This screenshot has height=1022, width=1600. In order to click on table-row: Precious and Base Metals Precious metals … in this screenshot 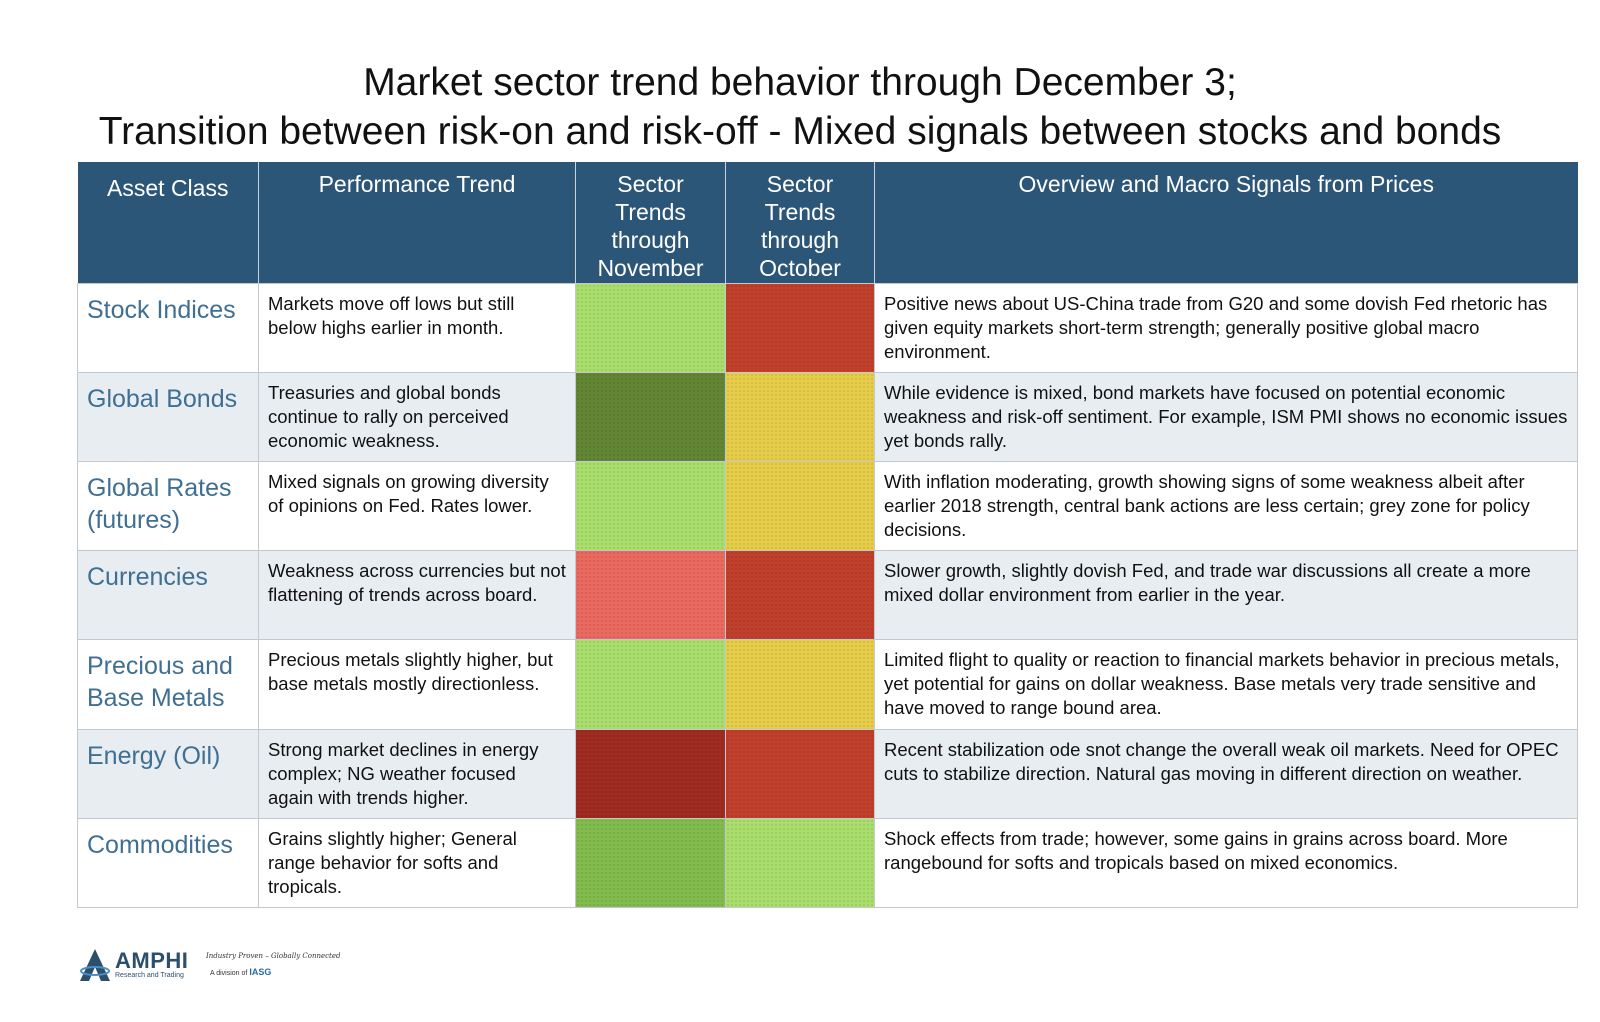, I will do `click(827, 684)`.